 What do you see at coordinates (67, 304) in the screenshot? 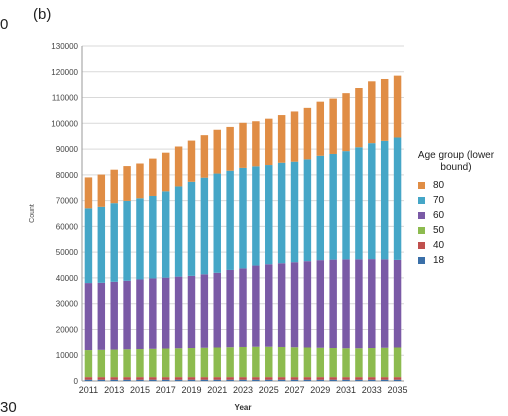
I see `y-tick-label: 30000` at bounding box center [67, 304].